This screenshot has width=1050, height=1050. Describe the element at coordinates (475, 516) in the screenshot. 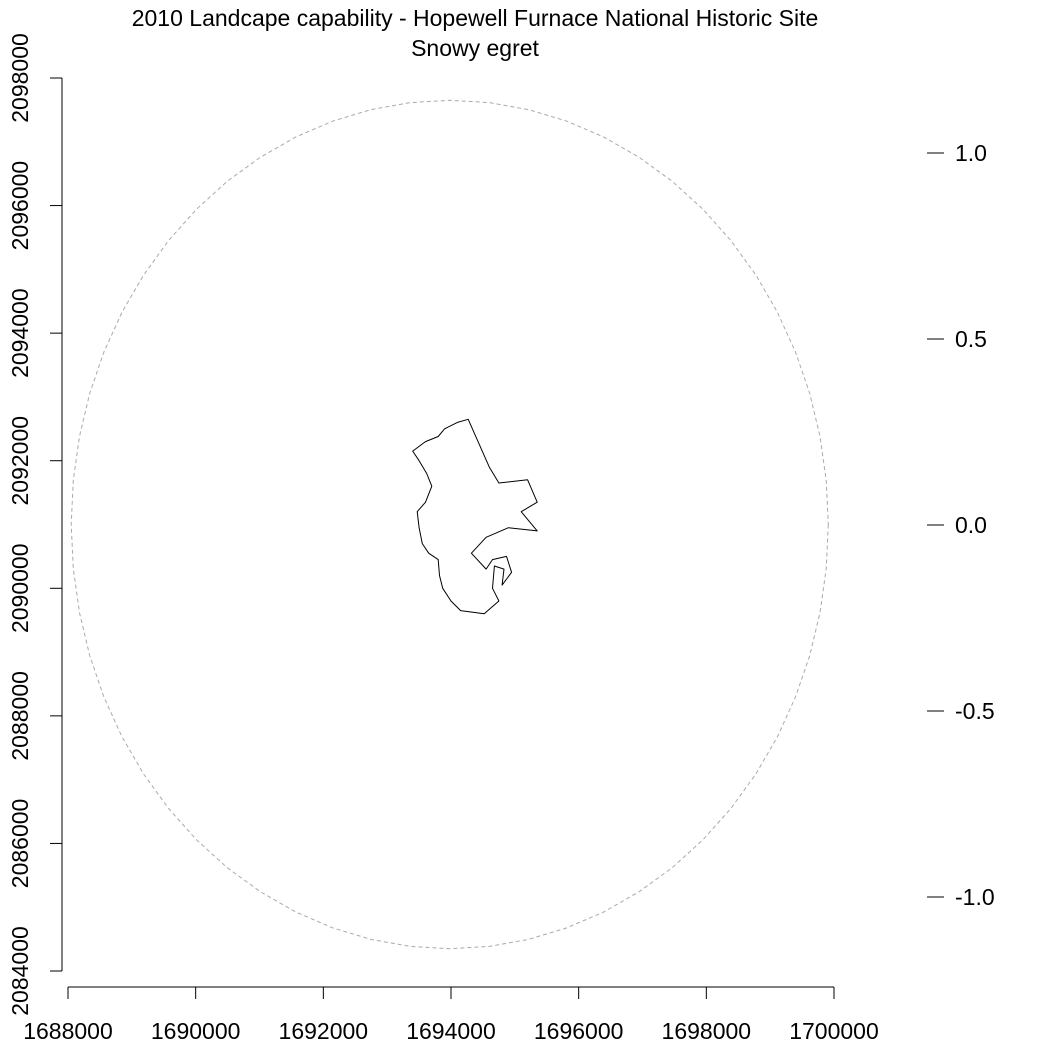

I see `park-boundary` at that location.